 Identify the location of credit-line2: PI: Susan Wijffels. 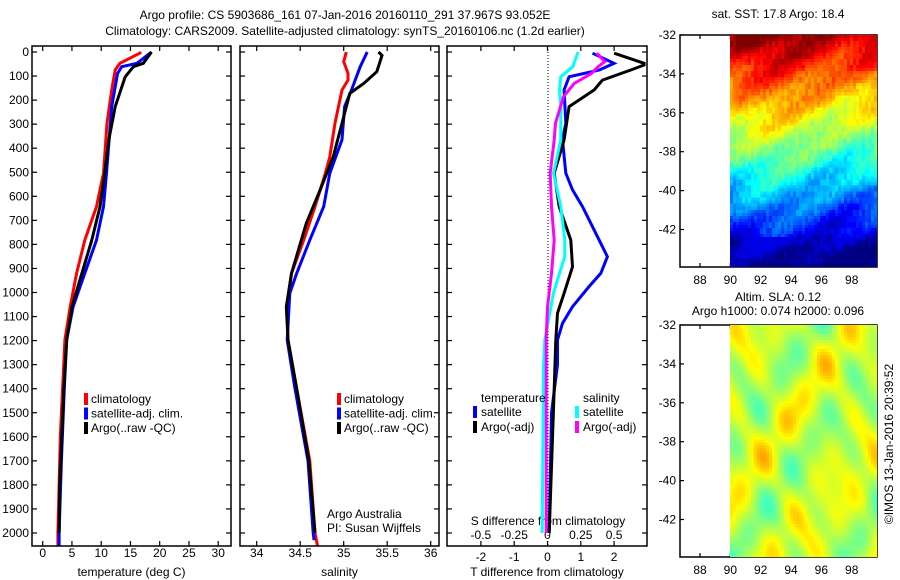
(374, 528).